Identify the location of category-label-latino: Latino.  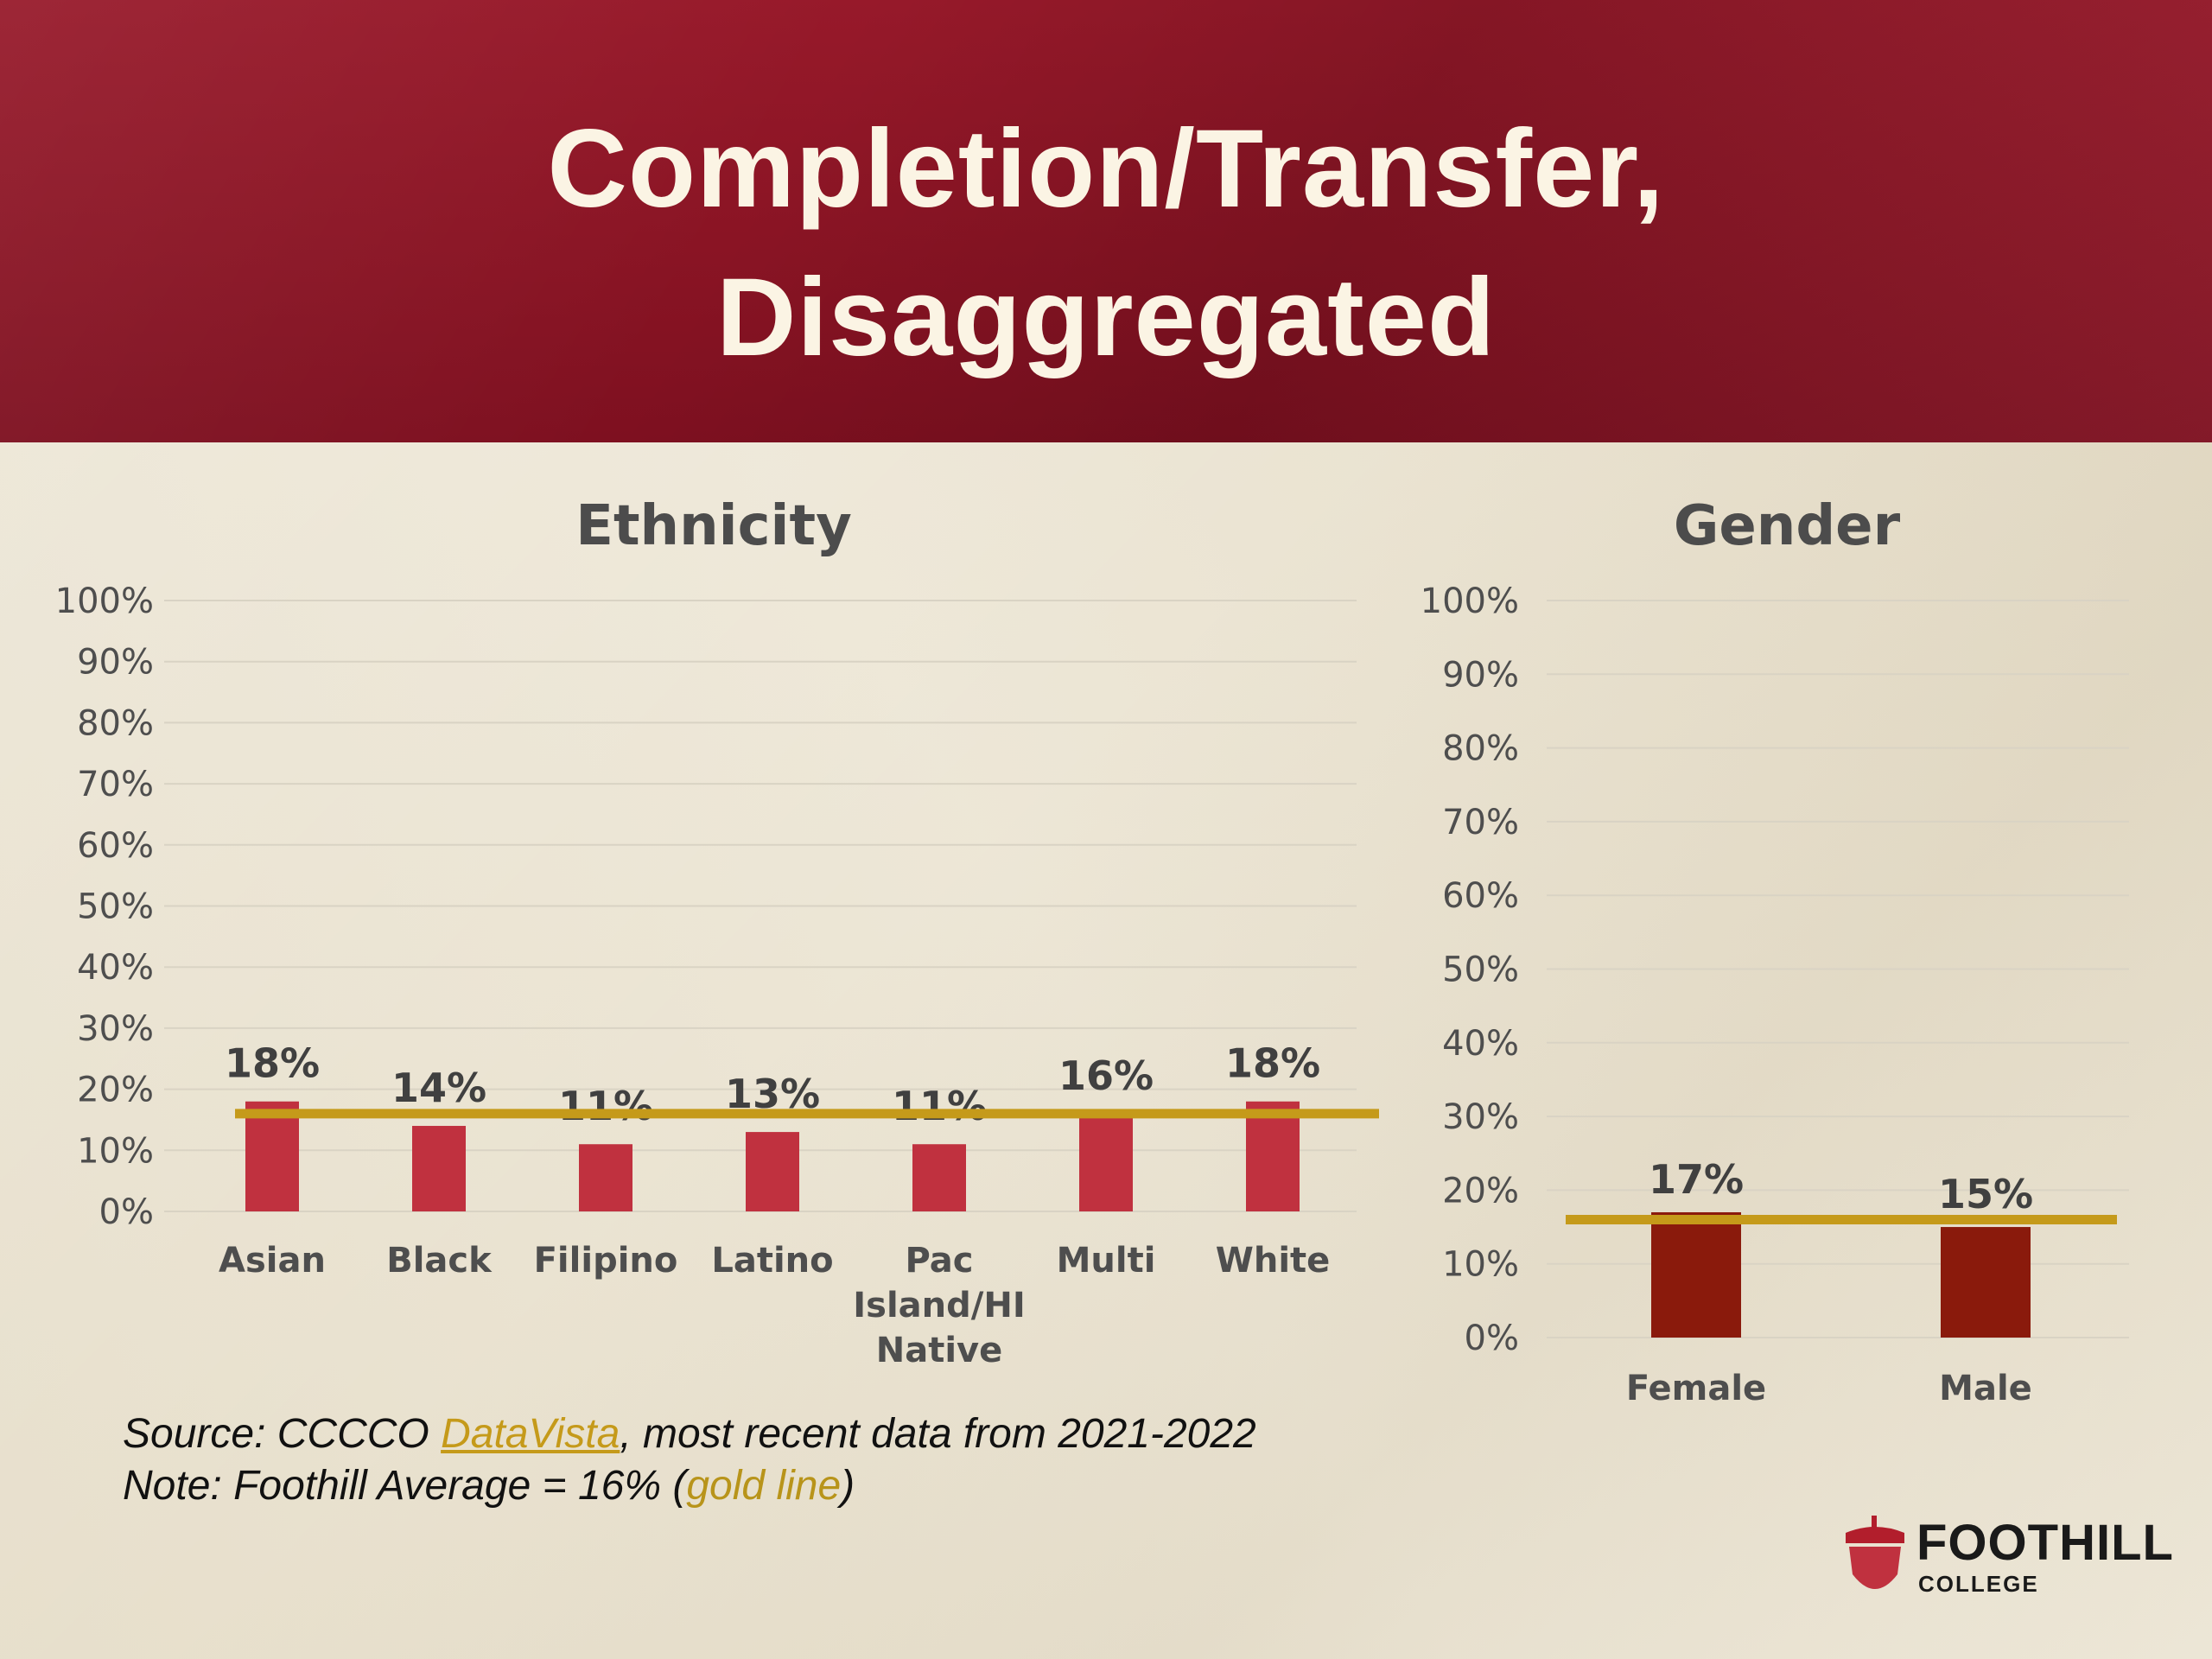
(772, 1261).